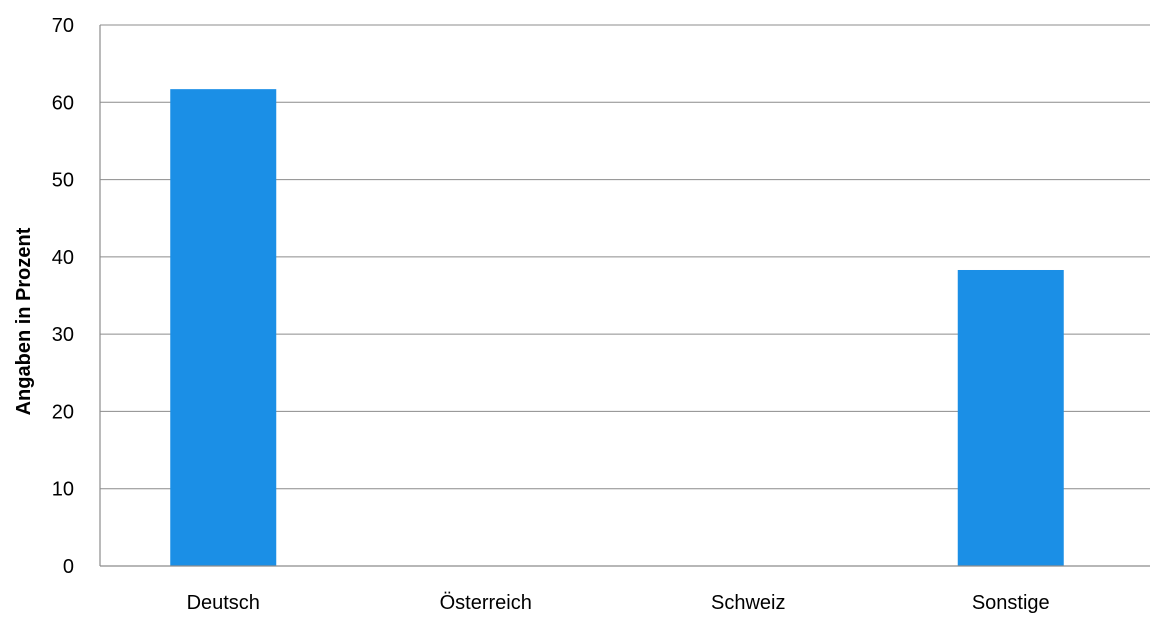 This screenshot has width=1150, height=617. Describe the element at coordinates (63, 490) in the screenshot. I see `y-tick-label: 10` at that location.